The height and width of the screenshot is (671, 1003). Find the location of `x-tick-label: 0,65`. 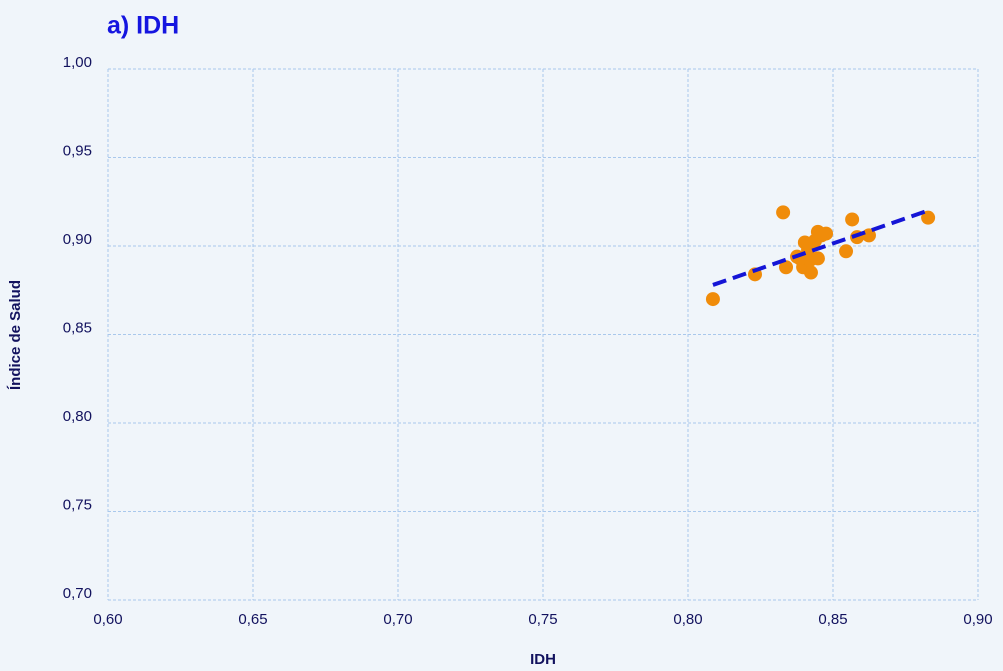

x-tick-label: 0,65 is located at coordinates (252, 619).